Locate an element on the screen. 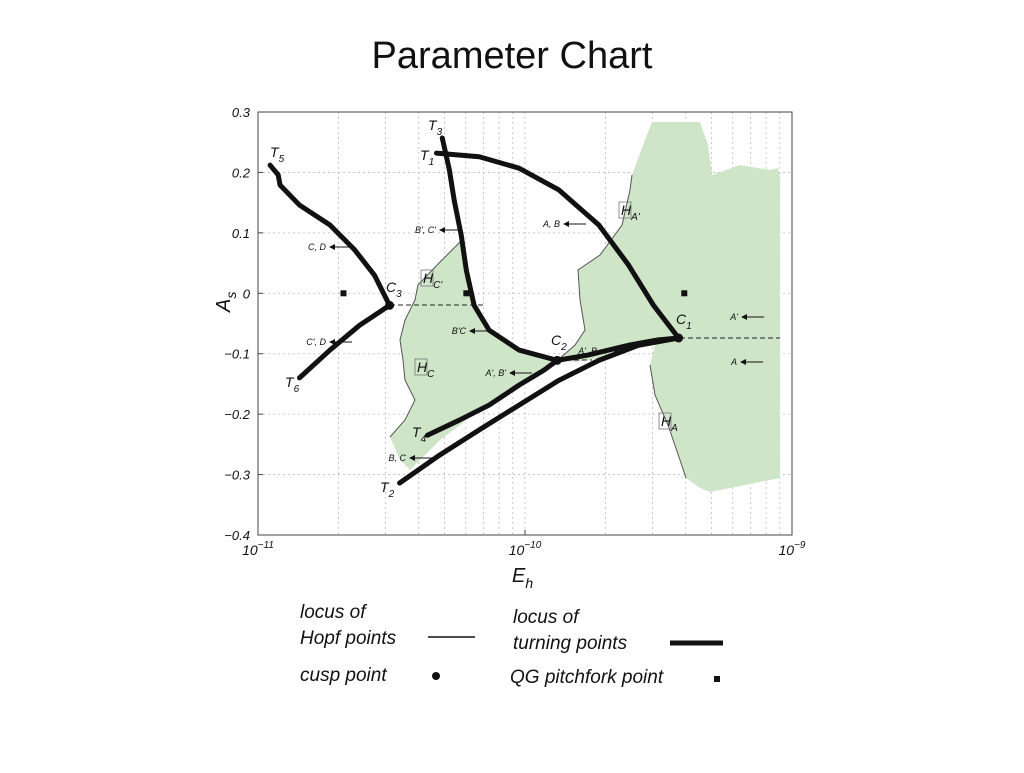 This screenshot has height=773, width=1024. y-tick-label: −0.1 is located at coordinates (237, 354).